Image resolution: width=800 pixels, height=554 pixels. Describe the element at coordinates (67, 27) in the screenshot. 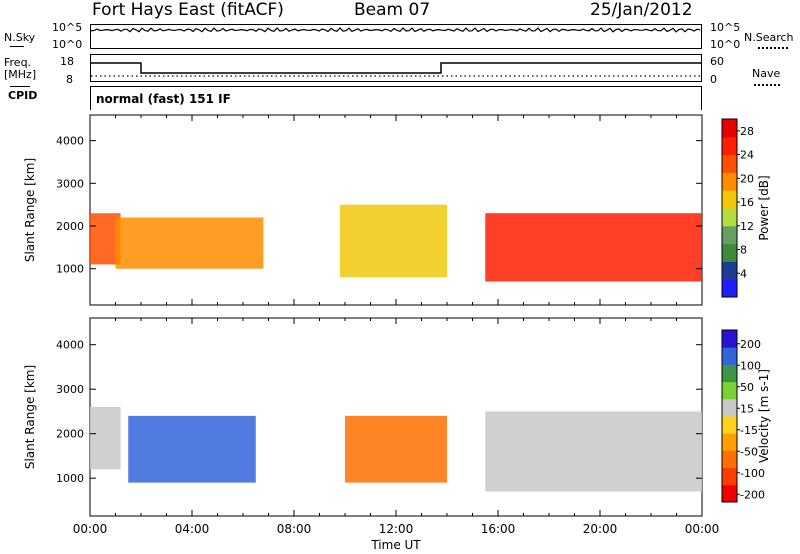

I see `nsky-tick-high: 10^5` at that location.